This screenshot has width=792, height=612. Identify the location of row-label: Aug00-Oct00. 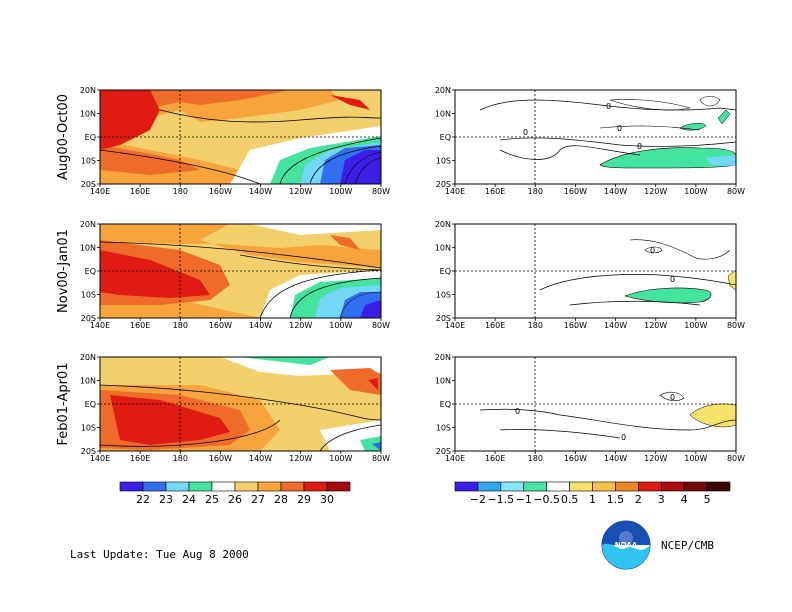
(63, 137).